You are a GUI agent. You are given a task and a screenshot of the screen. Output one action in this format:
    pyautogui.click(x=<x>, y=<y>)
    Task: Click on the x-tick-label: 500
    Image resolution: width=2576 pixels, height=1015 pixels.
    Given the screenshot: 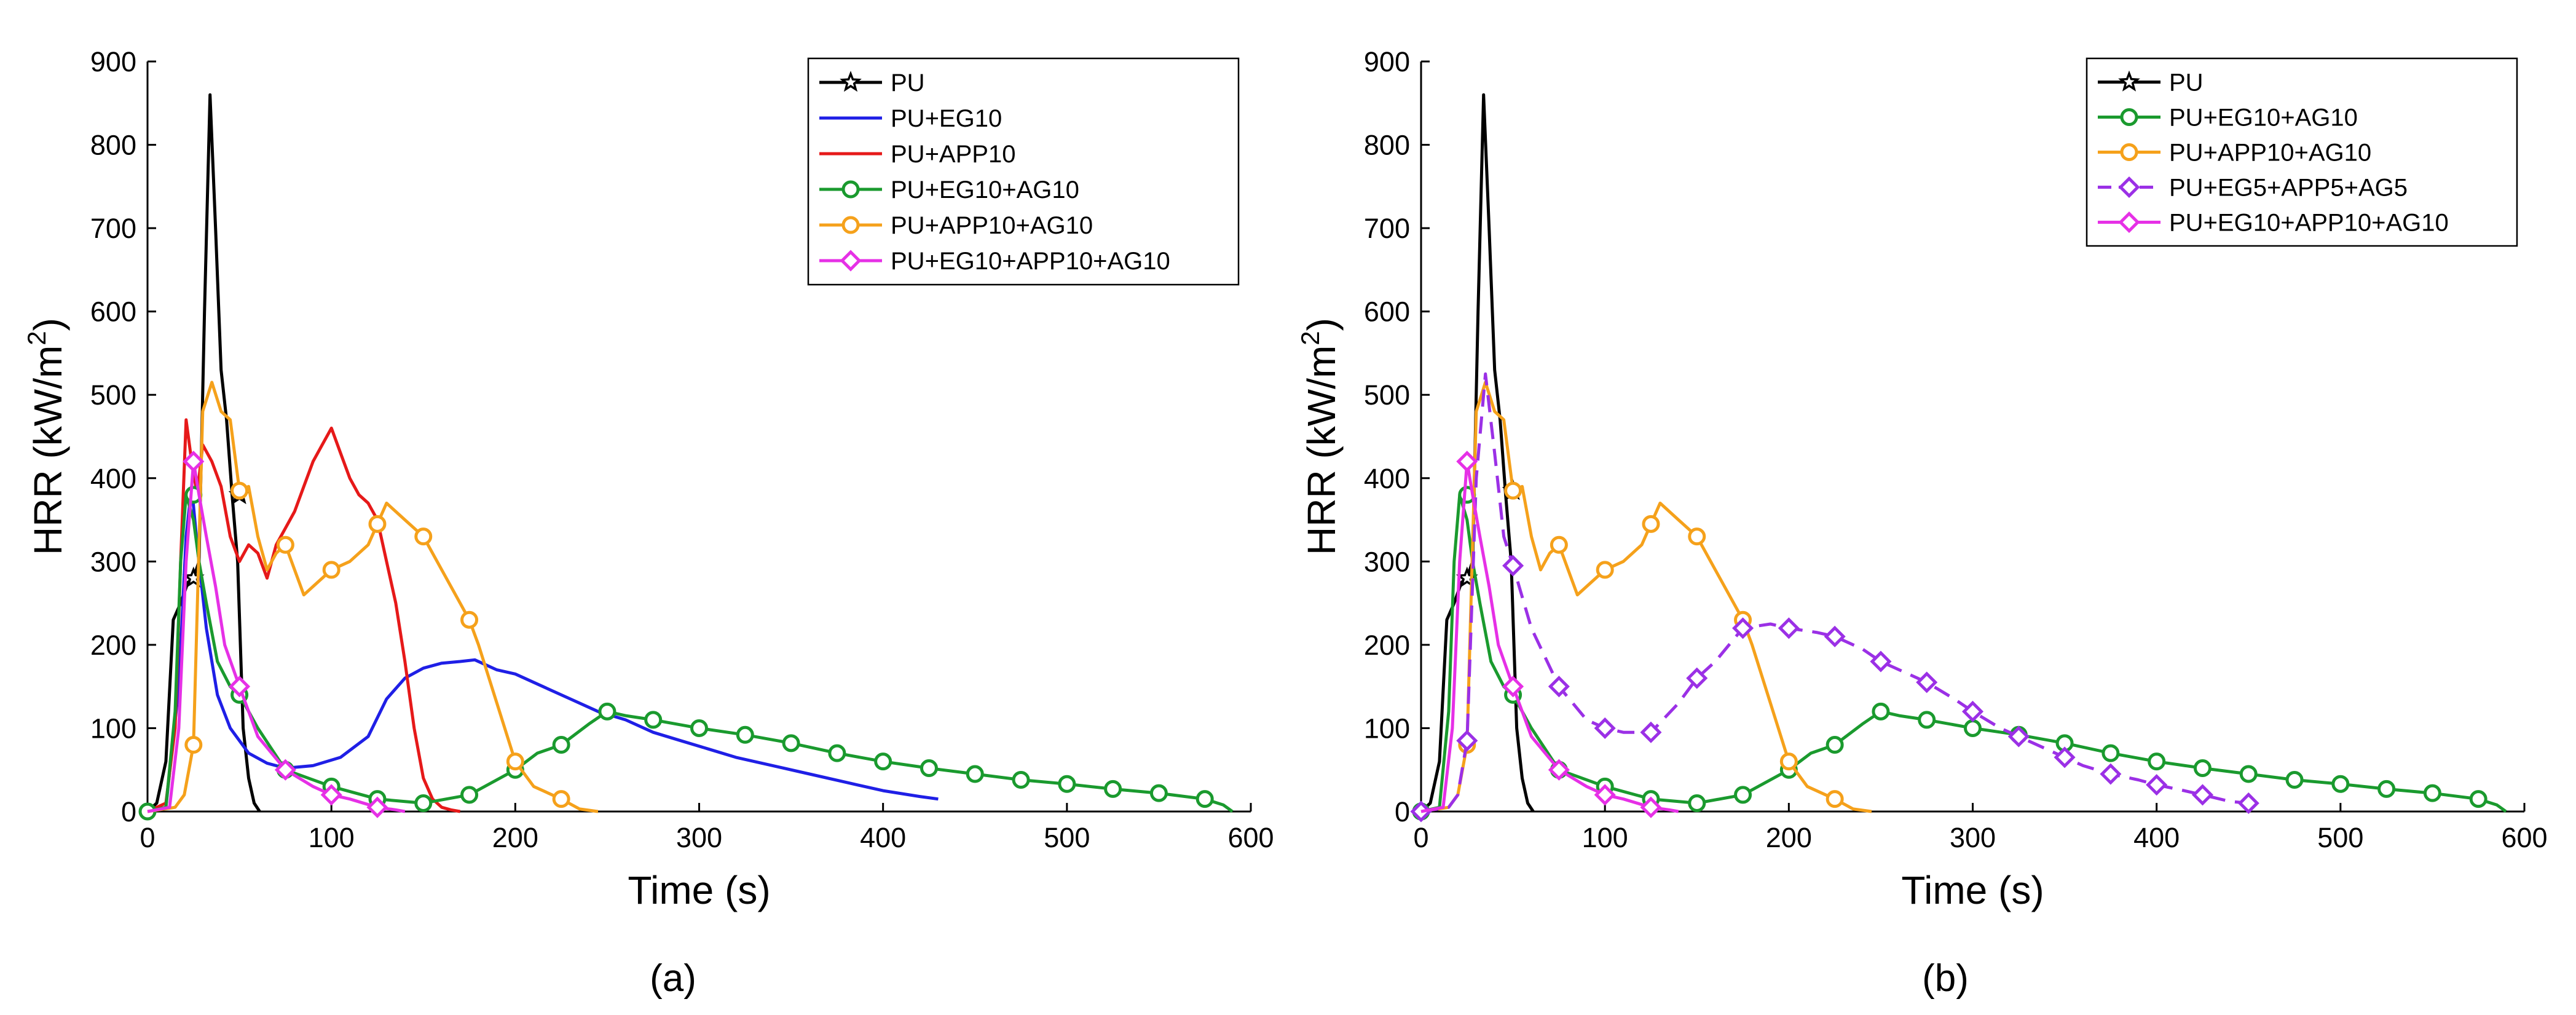 What is the action you would take?
    pyautogui.click(x=2340, y=838)
    